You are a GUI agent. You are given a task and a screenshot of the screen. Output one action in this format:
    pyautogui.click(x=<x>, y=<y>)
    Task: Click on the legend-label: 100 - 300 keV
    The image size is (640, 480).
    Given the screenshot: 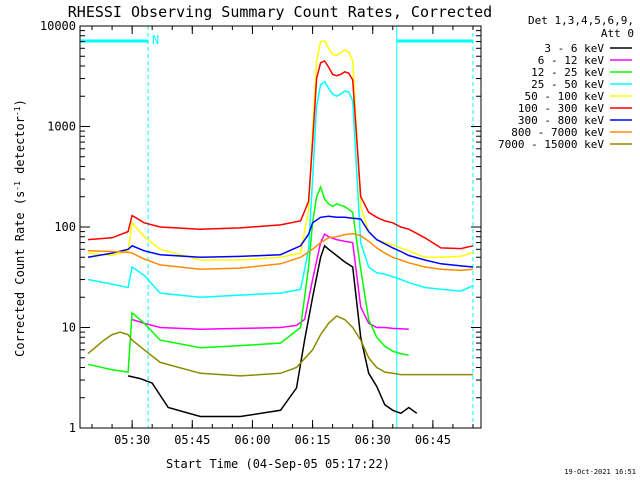 What is the action you would take?
    pyautogui.click(x=561, y=108)
    